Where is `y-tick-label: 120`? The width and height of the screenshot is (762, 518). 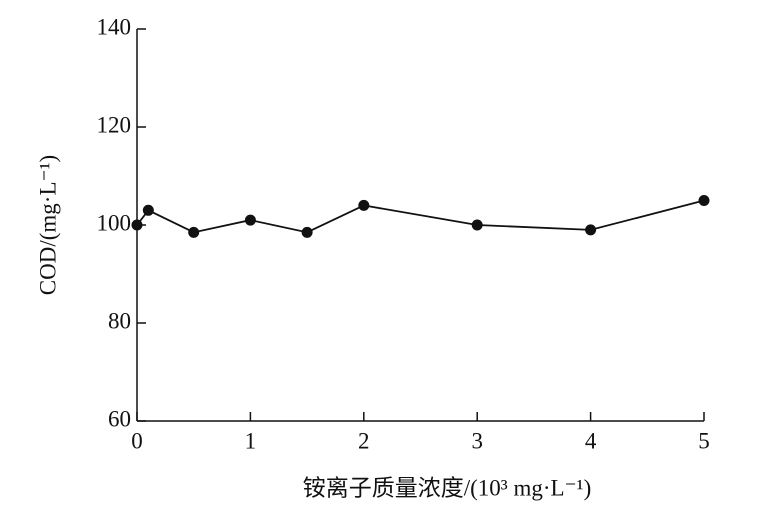
y-tick-label: 120 is located at coordinates (114, 124).